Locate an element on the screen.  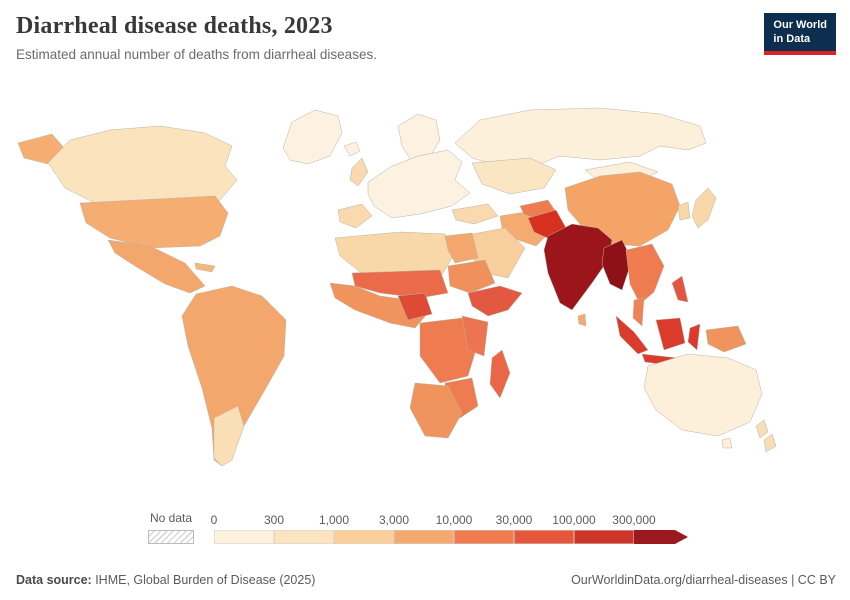
region-australia is located at coordinates (703, 395).